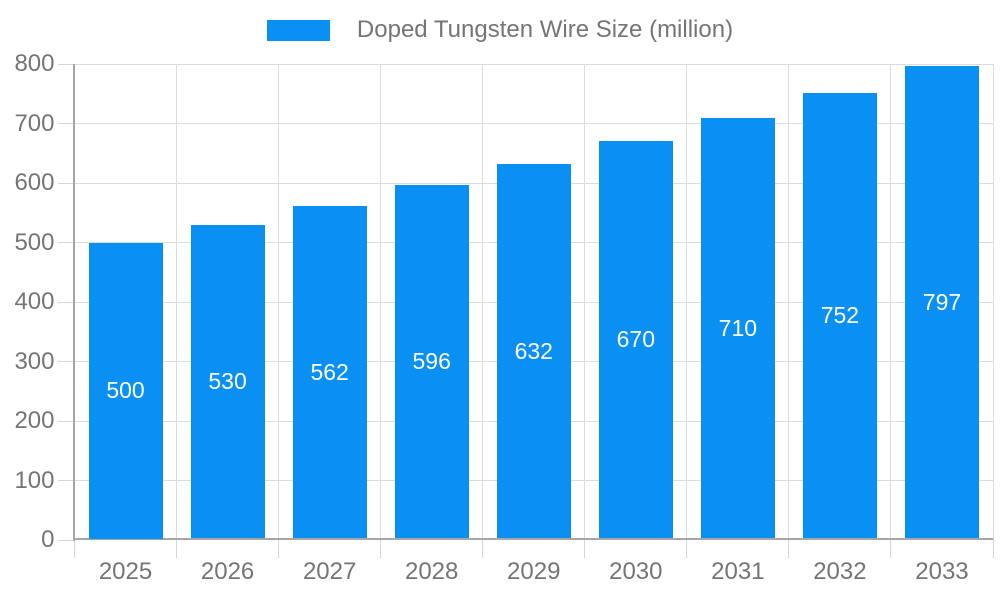 This screenshot has height=600, width=1000. Describe the element at coordinates (942, 571) in the screenshot. I see `x-axis-label: 2033` at that location.